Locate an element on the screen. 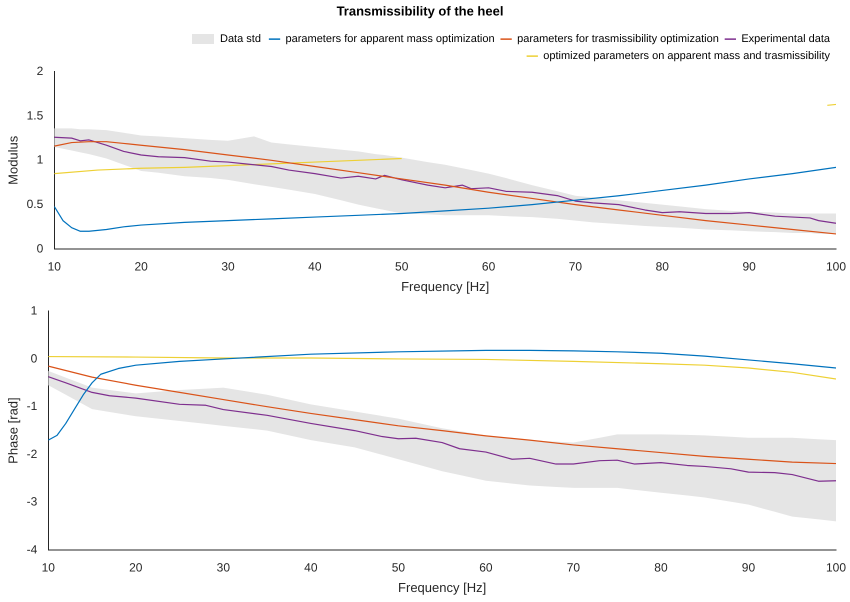 This screenshot has width=850, height=602. y-tick-label: 2 is located at coordinates (40, 71).